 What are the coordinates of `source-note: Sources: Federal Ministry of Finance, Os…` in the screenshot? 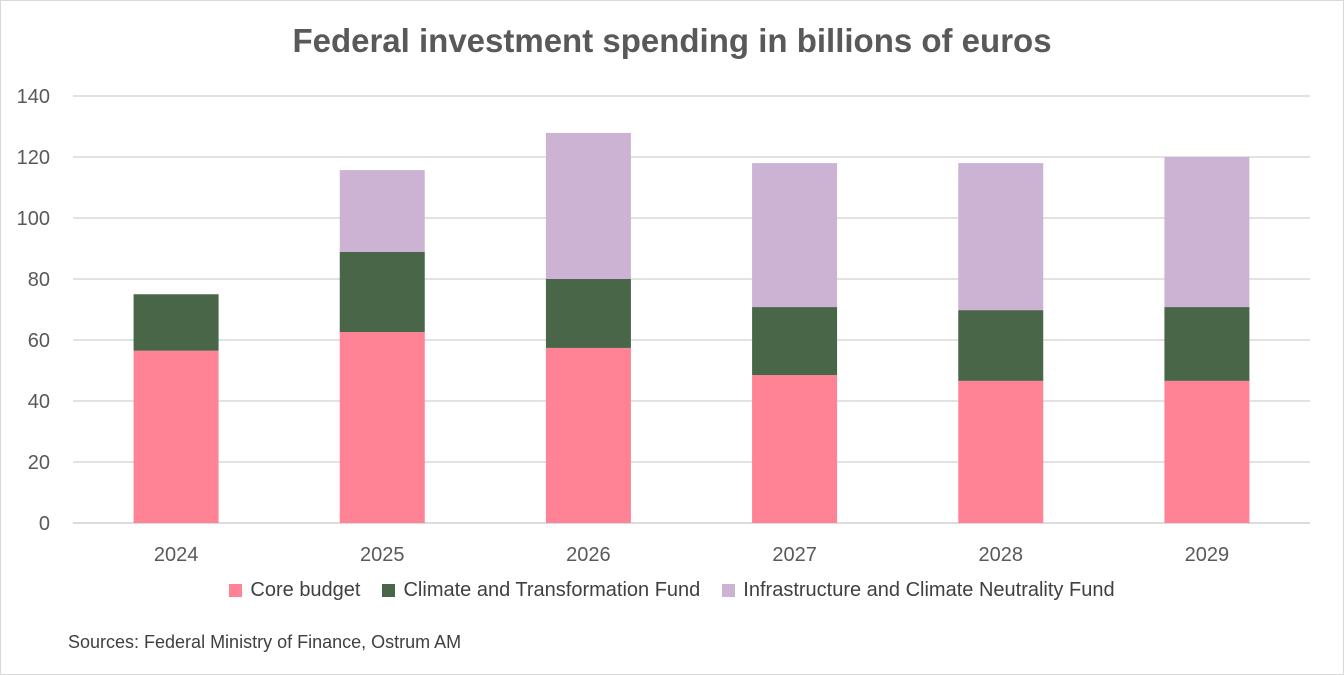 It's located at (265, 642).